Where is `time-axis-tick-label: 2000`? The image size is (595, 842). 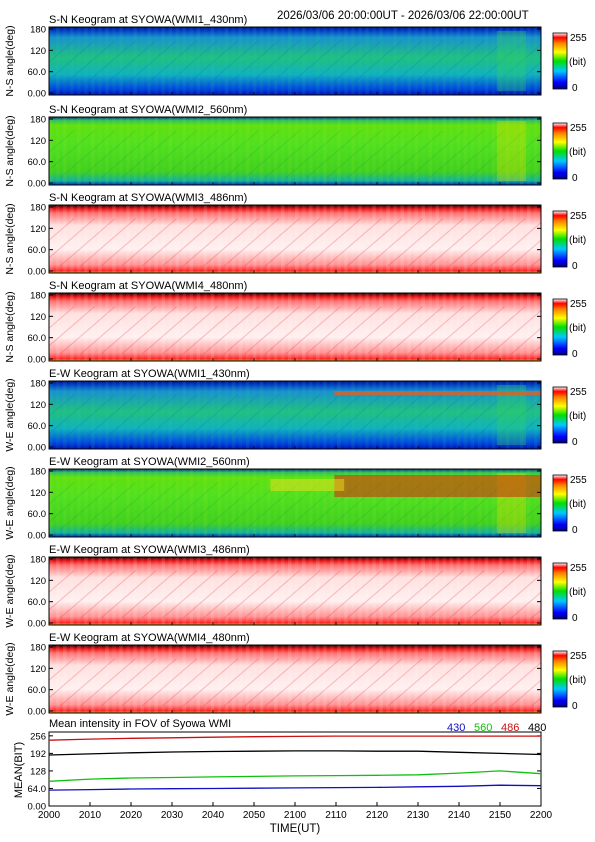 time-axis-tick-label: 2000 is located at coordinates (49, 815).